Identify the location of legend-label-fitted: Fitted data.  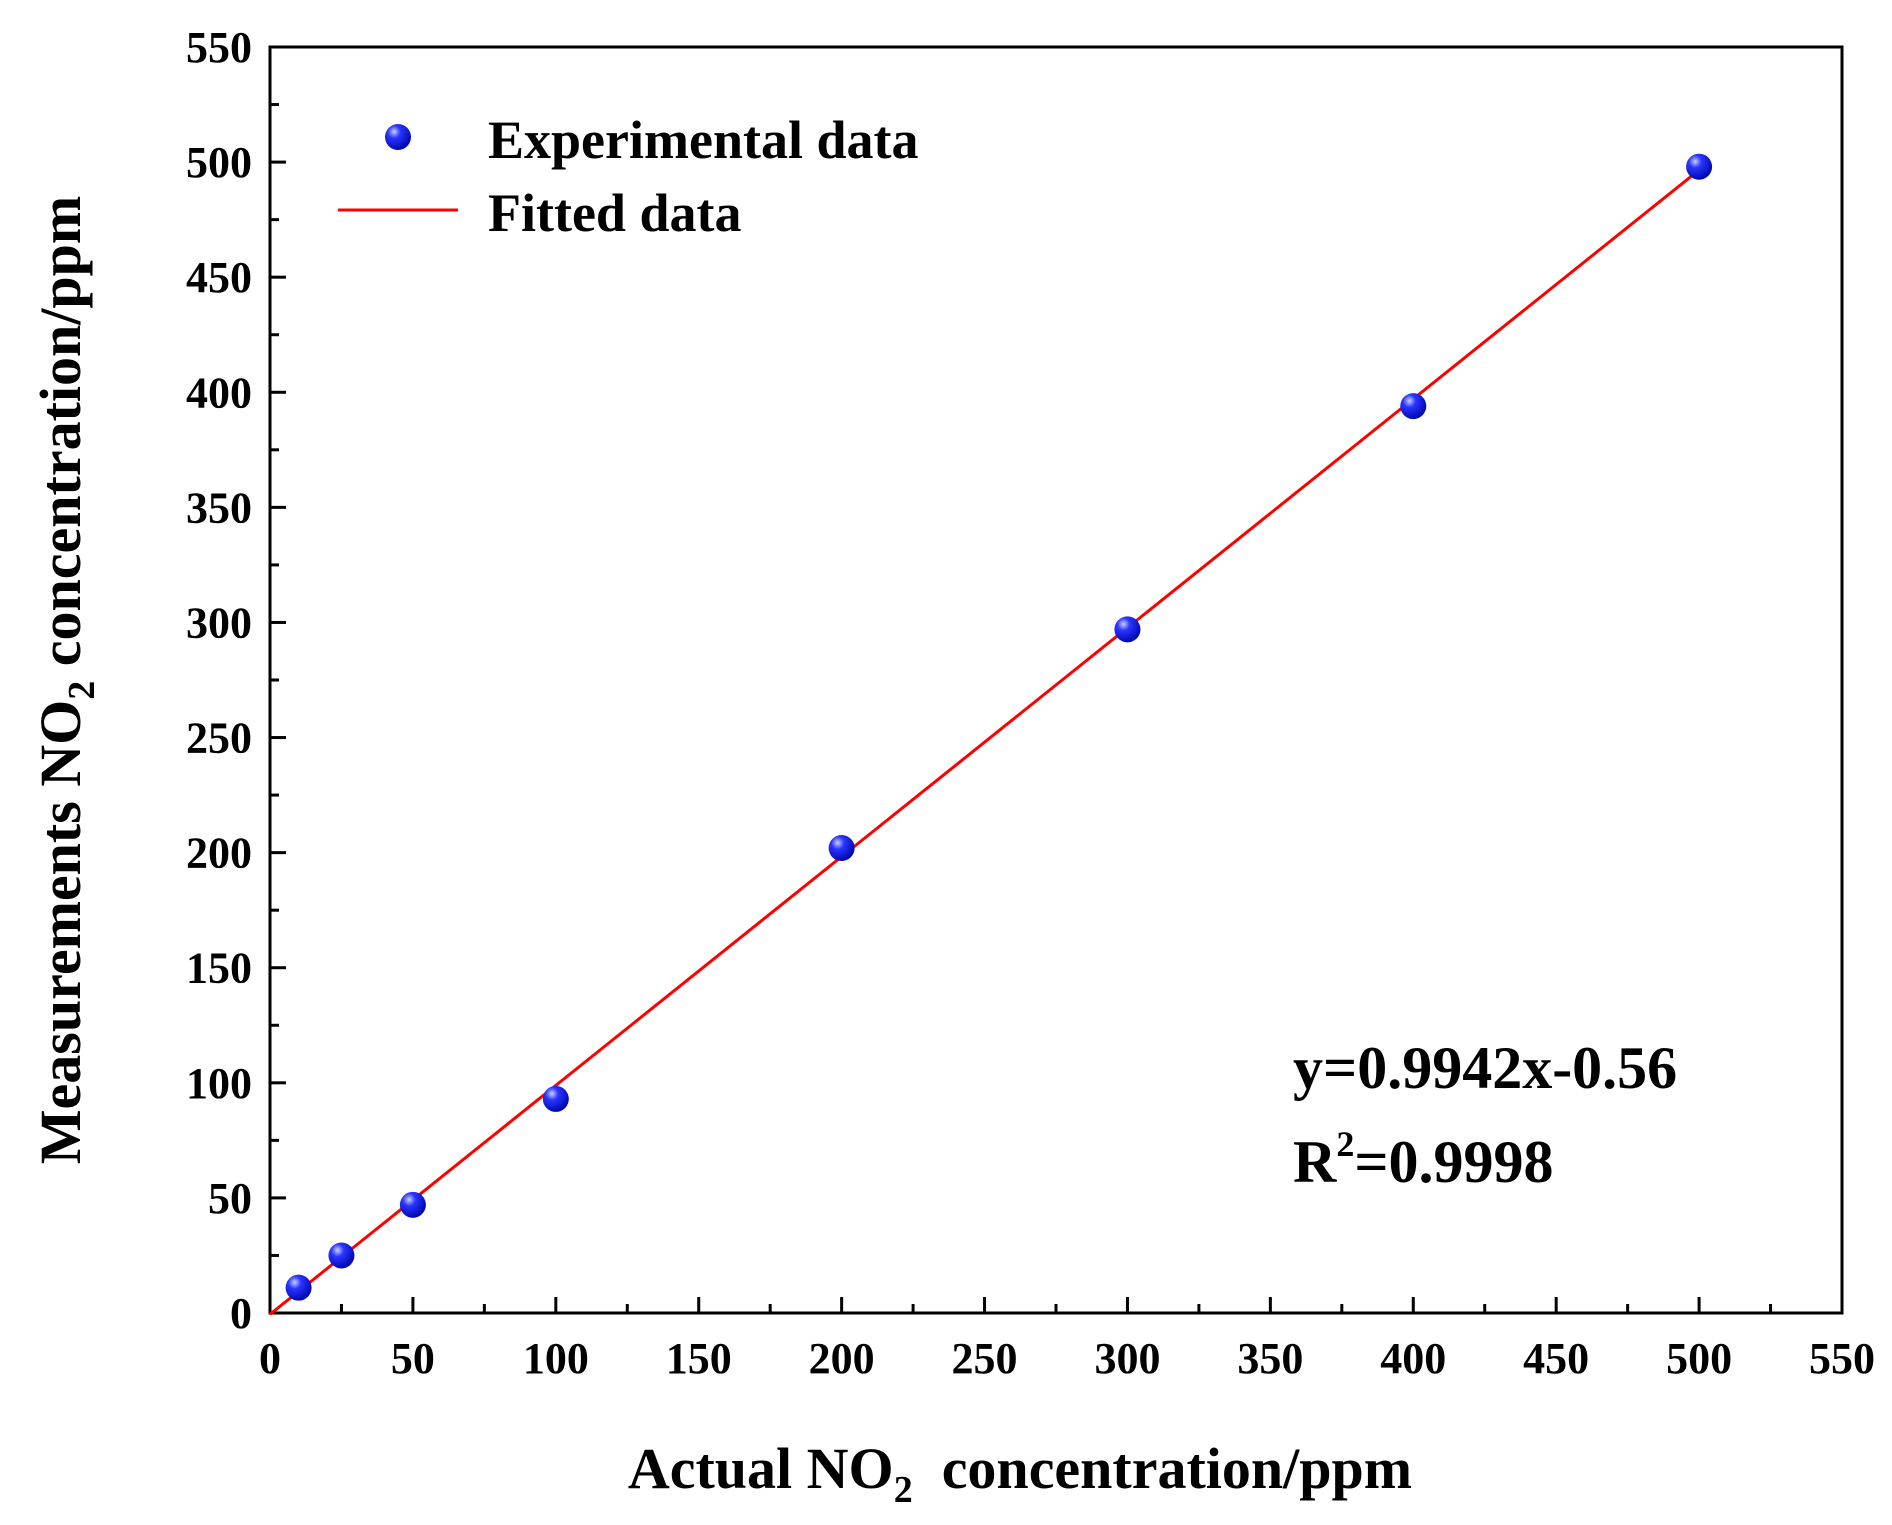
(614, 213).